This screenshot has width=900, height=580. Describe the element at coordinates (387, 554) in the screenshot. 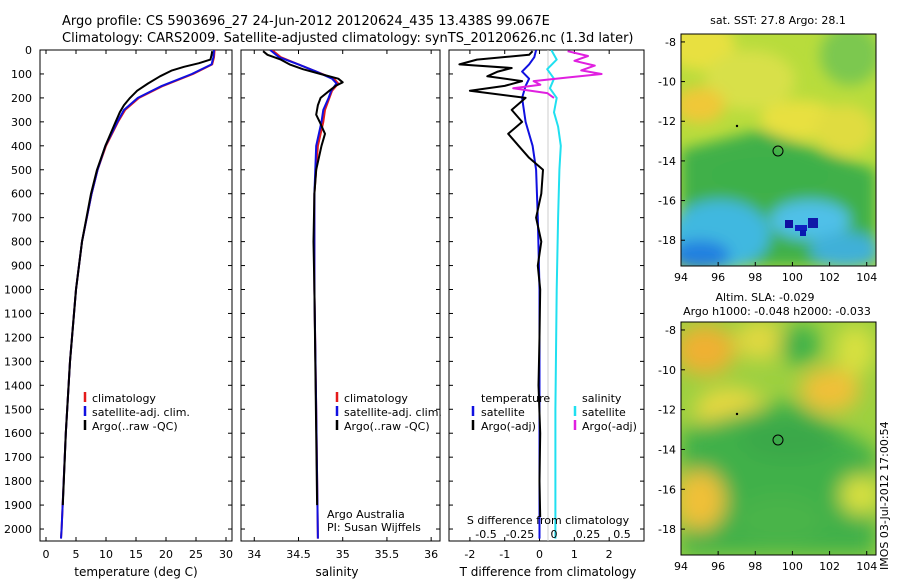

I see `x-tick-label: 35.5` at that location.